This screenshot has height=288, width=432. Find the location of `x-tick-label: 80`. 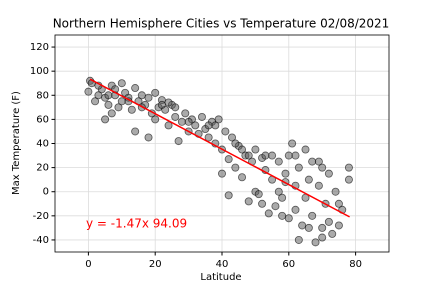

x-tick-label: 80 is located at coordinates (355, 264).